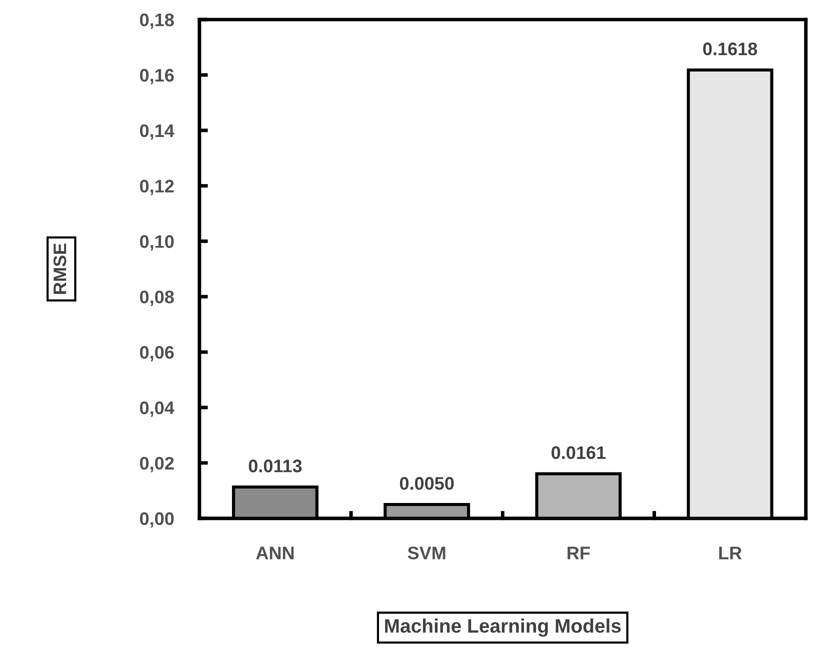 This screenshot has height=652, width=814. What do you see at coordinates (275, 466) in the screenshot?
I see `data-label: 0.0113` at bounding box center [275, 466].